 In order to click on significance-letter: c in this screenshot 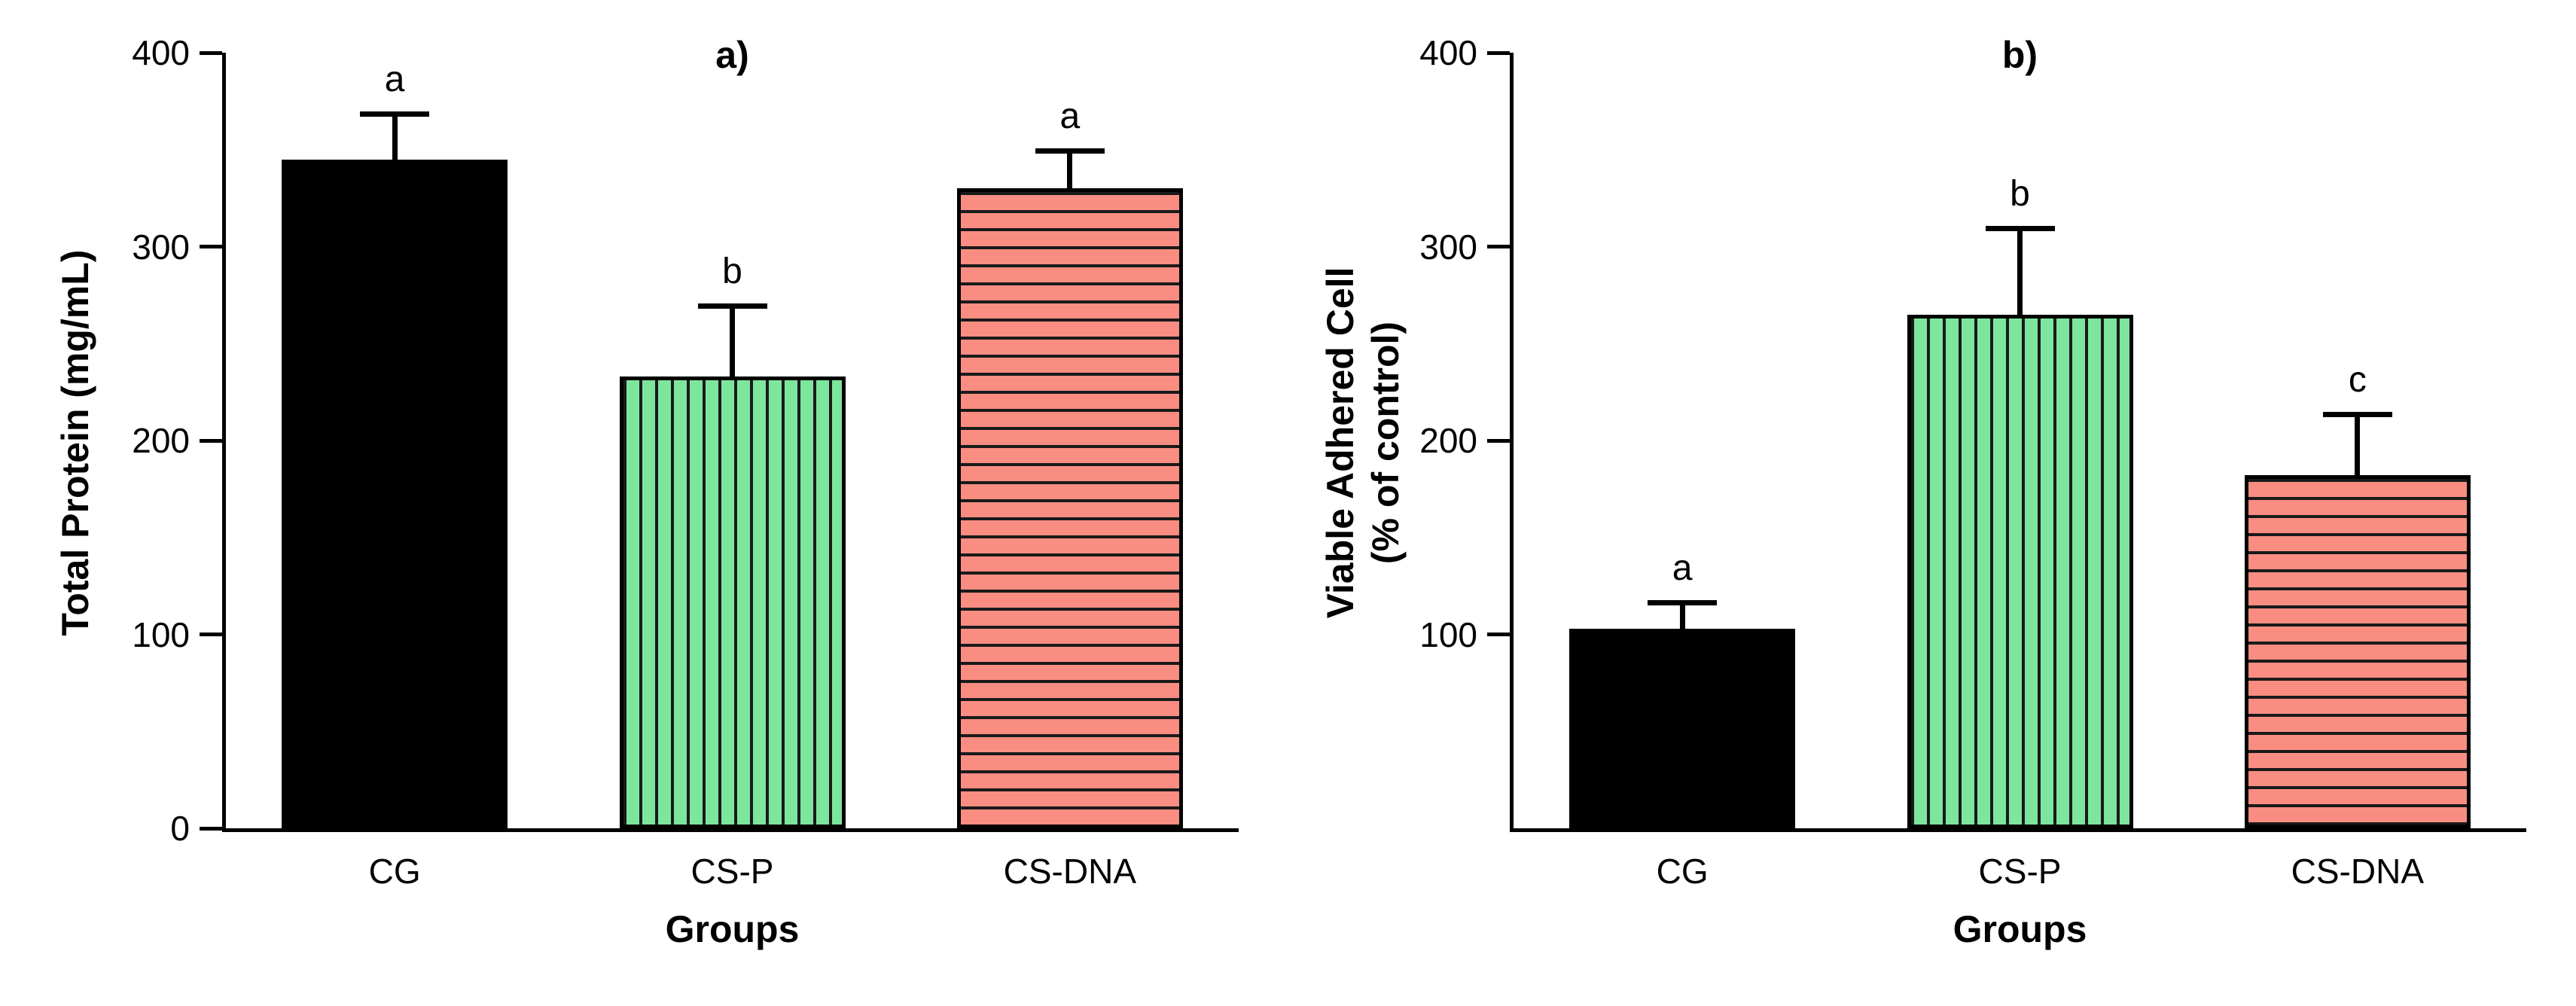, I will do `click(2357, 380)`.